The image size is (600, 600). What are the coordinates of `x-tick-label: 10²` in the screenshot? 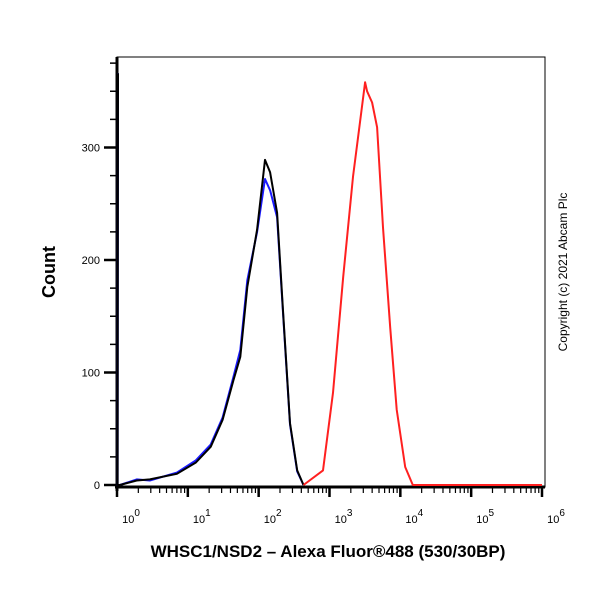 It's located at (273, 517).